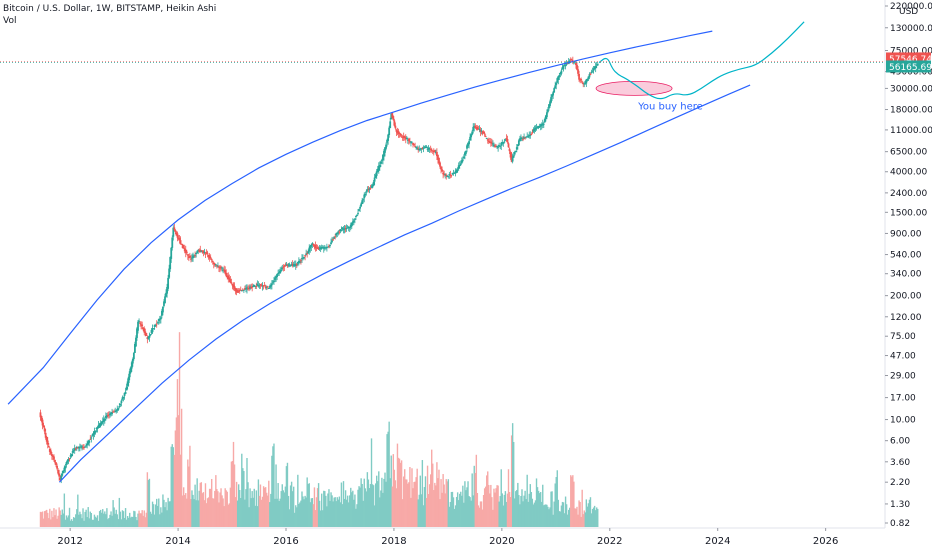 The width and height of the screenshot is (932, 555). What do you see at coordinates (903, 377) in the screenshot?
I see `y-tick-label: 29.00` at bounding box center [903, 377].